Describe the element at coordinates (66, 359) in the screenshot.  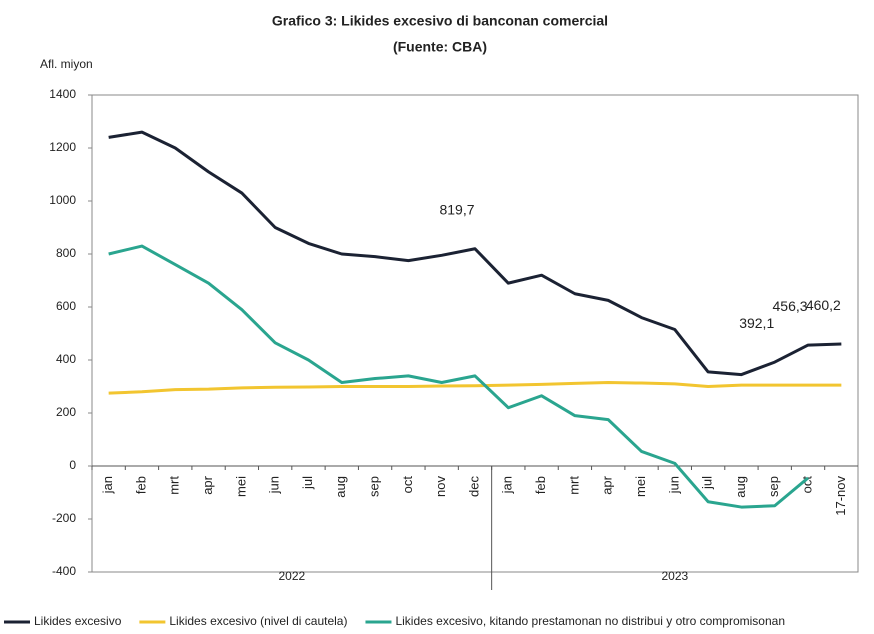
I see `y-tick-label: 400` at that location.